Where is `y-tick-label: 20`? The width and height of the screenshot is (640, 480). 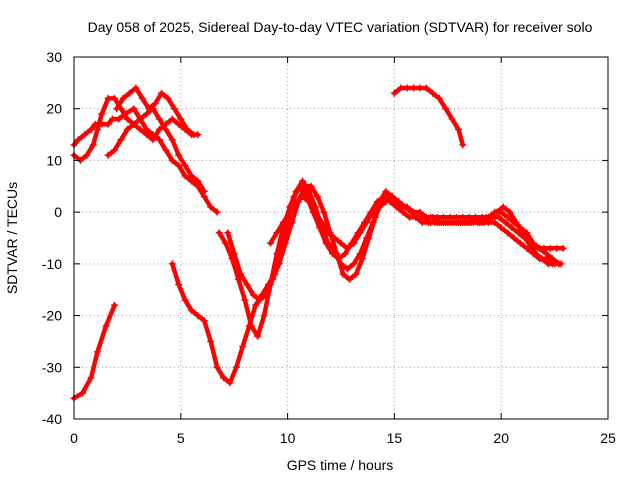
y-tick-label: 20 is located at coordinates (54, 109).